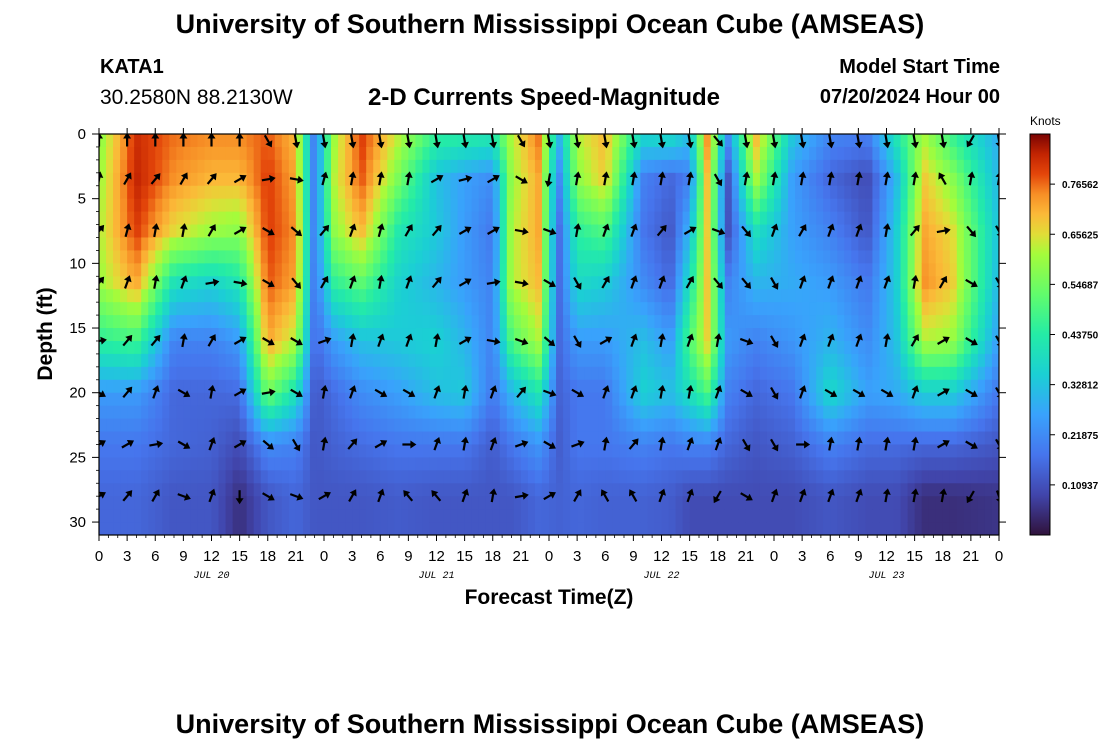 This screenshot has width=1100, height=750. I want to click on colorbar-tick-label: 0.54687, so click(1080, 285).